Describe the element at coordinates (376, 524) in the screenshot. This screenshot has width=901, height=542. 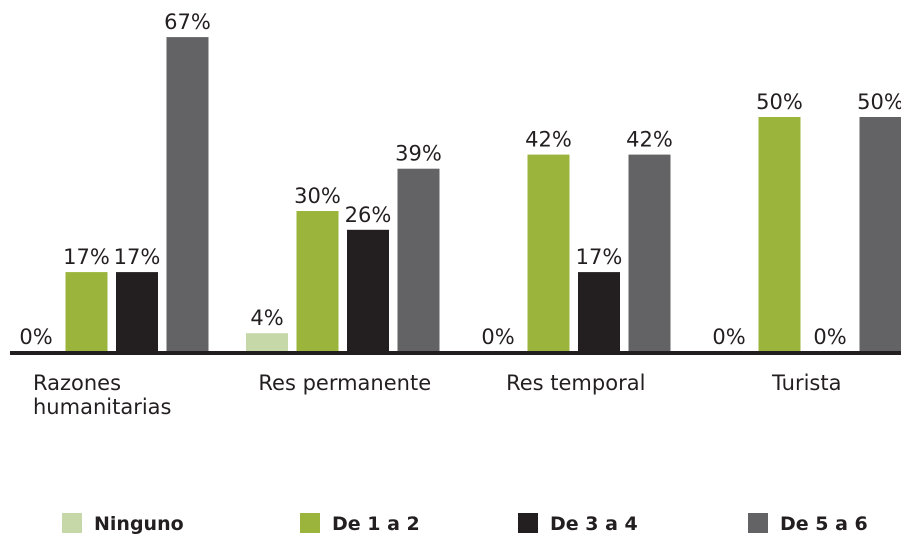
I see `legend-label: De 1 a 2` at that location.